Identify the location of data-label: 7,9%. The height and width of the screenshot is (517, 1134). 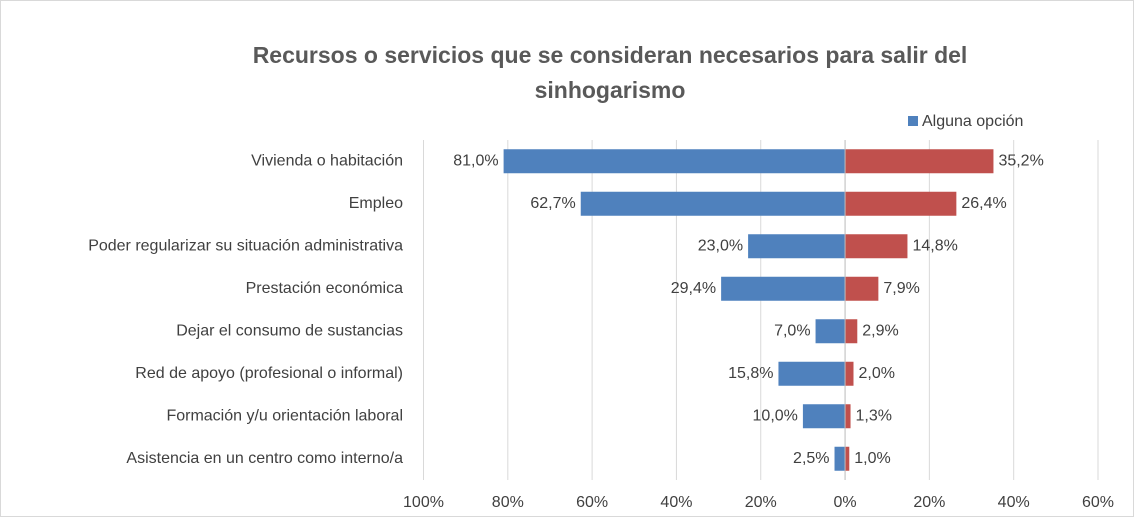
(901, 288).